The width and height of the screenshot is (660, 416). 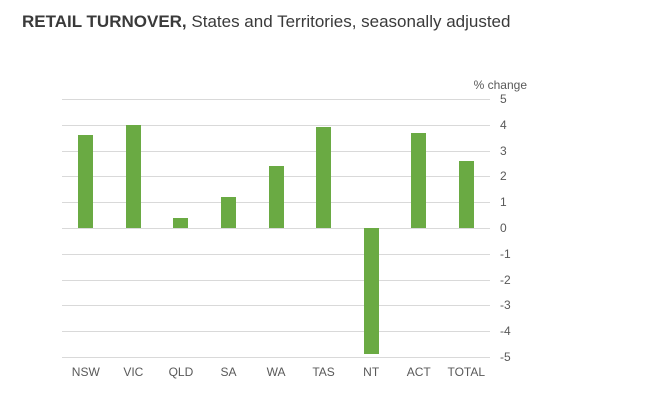 What do you see at coordinates (371, 291) in the screenshot?
I see `bar-nt` at bounding box center [371, 291].